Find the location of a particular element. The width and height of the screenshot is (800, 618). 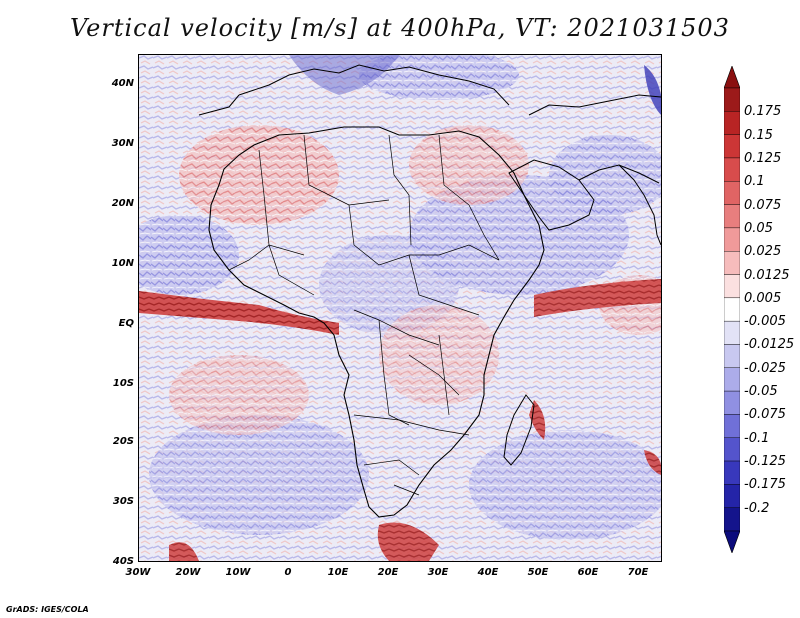

lat-label: 10N is located at coordinates (122, 263).